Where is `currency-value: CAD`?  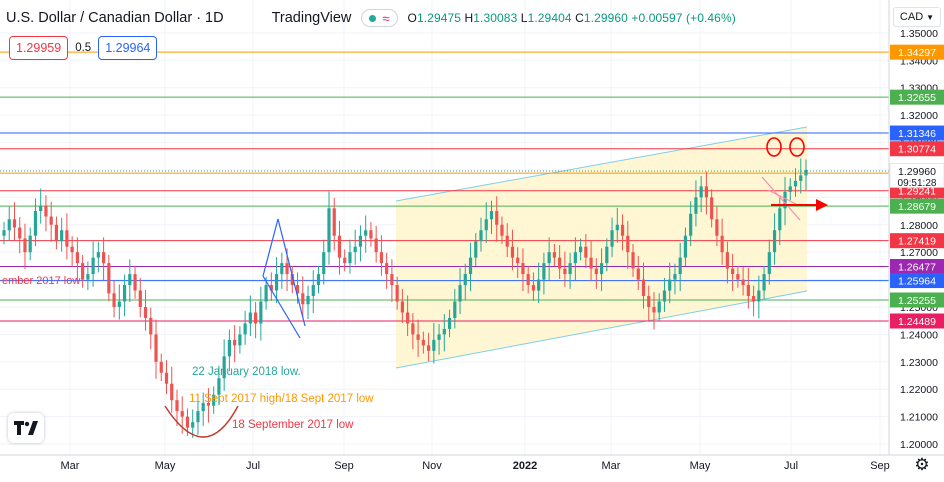 currency-value: CAD is located at coordinates (911, 17).